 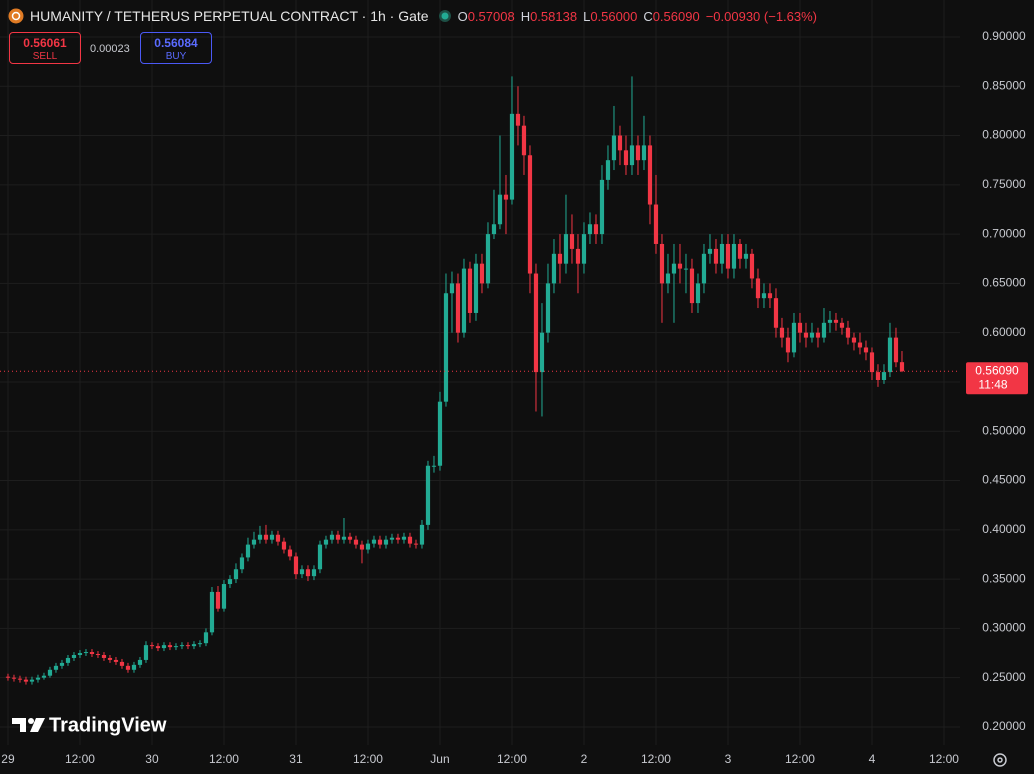 What do you see at coordinates (1004, 332) in the screenshot?
I see `y-tick-label: 0.60000` at bounding box center [1004, 332].